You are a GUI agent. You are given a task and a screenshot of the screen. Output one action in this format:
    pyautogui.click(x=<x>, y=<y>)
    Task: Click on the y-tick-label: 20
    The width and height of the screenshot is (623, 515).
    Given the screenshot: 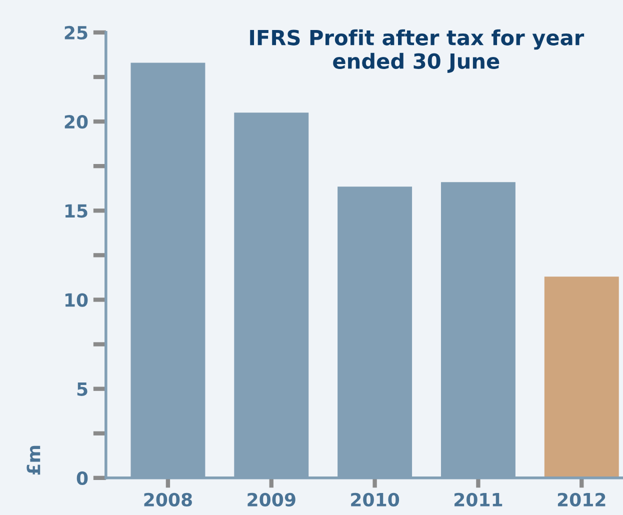 What is the action you would take?
    pyautogui.click(x=76, y=122)
    